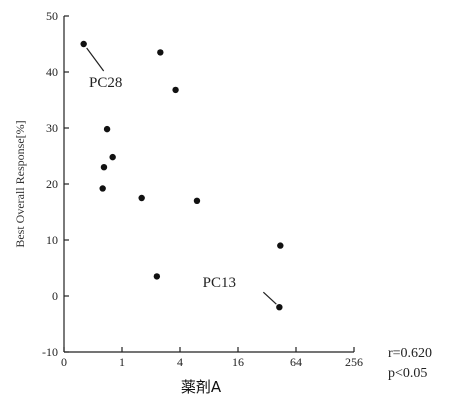 The width and height of the screenshot is (461, 401). I want to click on y-tick-label: 50, so click(52, 16).